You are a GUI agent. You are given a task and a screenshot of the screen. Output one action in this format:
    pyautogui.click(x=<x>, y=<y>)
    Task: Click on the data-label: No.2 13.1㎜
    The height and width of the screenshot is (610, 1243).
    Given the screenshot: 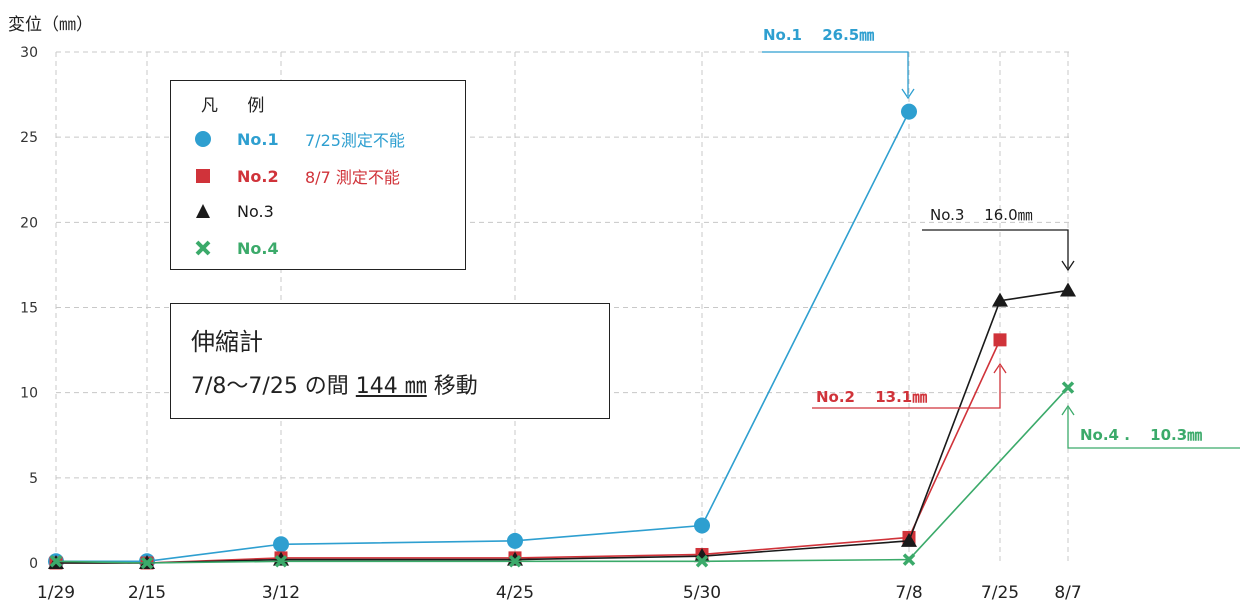 What is the action you would take?
    pyautogui.click(x=871, y=397)
    